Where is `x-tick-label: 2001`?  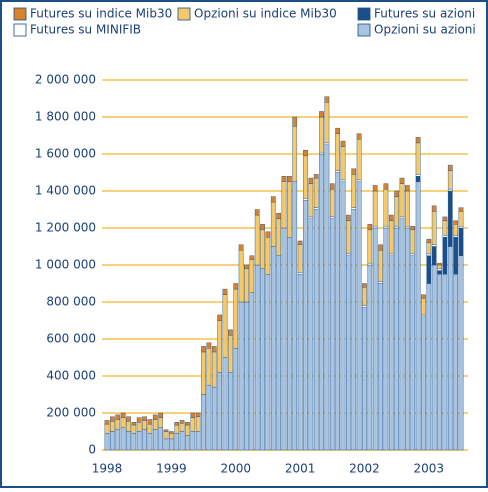
x-tick-label: 2001 is located at coordinates (300, 469).